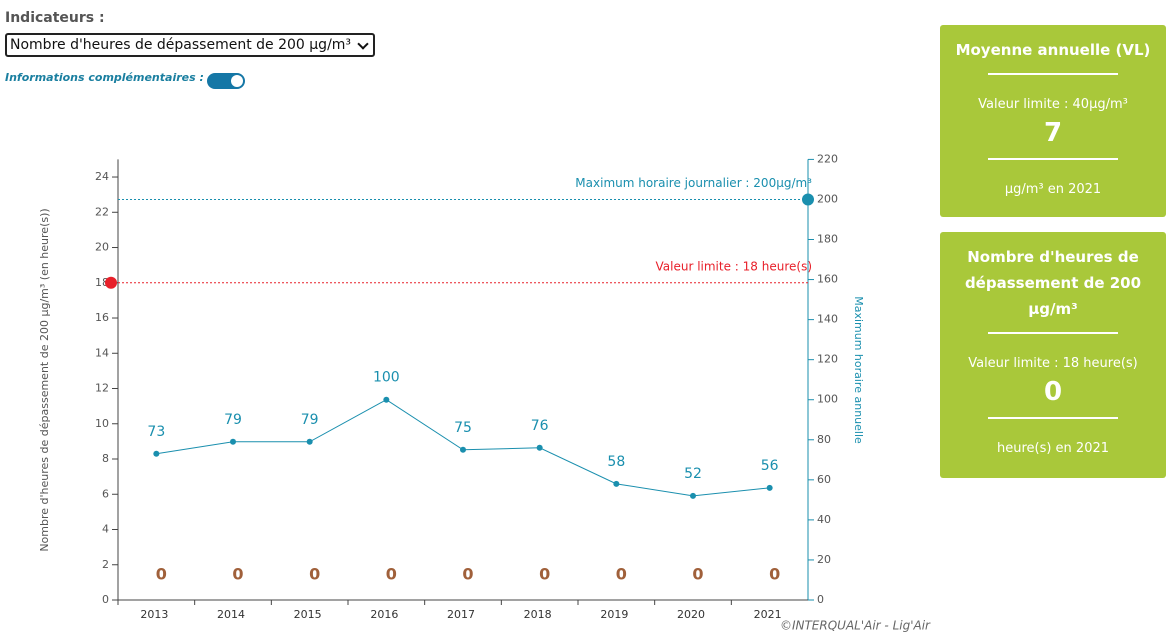 The height and width of the screenshot is (638, 1166). What do you see at coordinates (824, 439) in the screenshot?
I see `y2-tick-label: 80` at bounding box center [824, 439].